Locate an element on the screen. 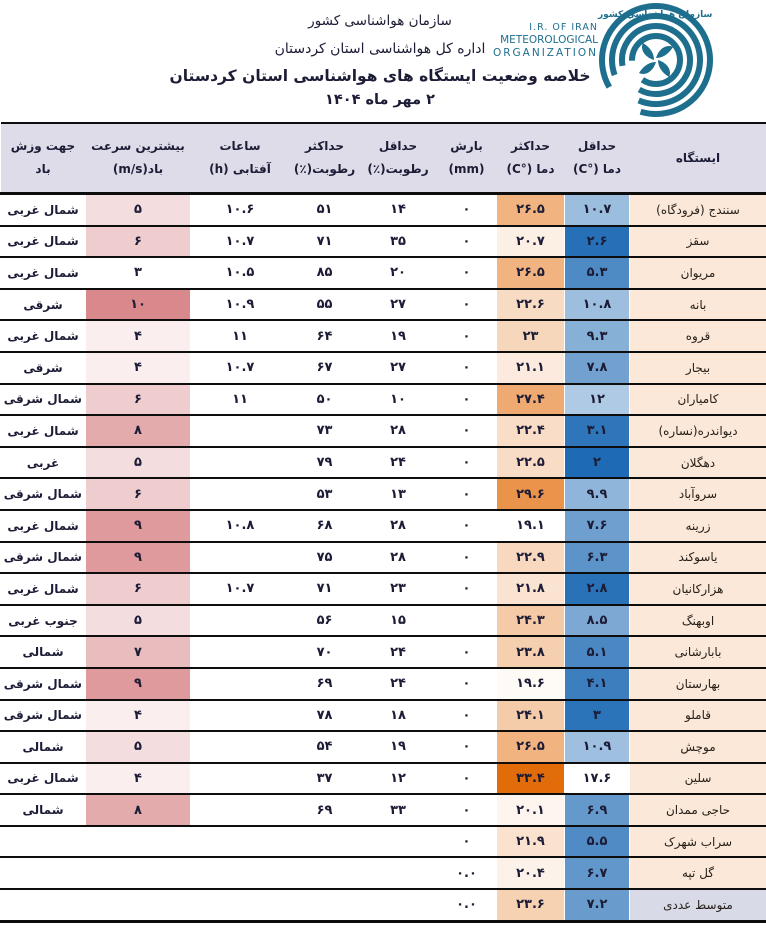  max-humidity-cell: ۷۰ is located at coordinates (324, 652).